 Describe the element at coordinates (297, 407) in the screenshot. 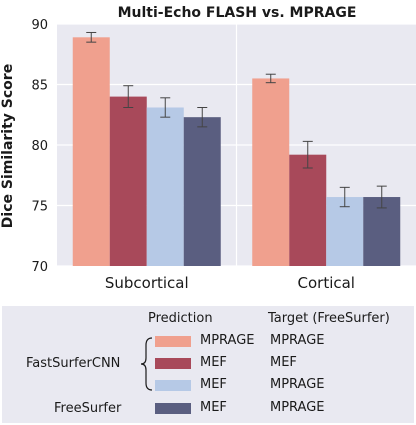

I see `legend-target-4: MPRAGE` at that location.